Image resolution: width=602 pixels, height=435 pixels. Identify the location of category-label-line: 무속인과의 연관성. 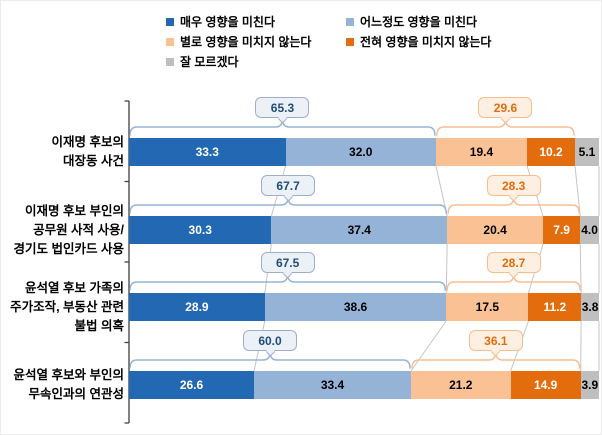
(76, 394).